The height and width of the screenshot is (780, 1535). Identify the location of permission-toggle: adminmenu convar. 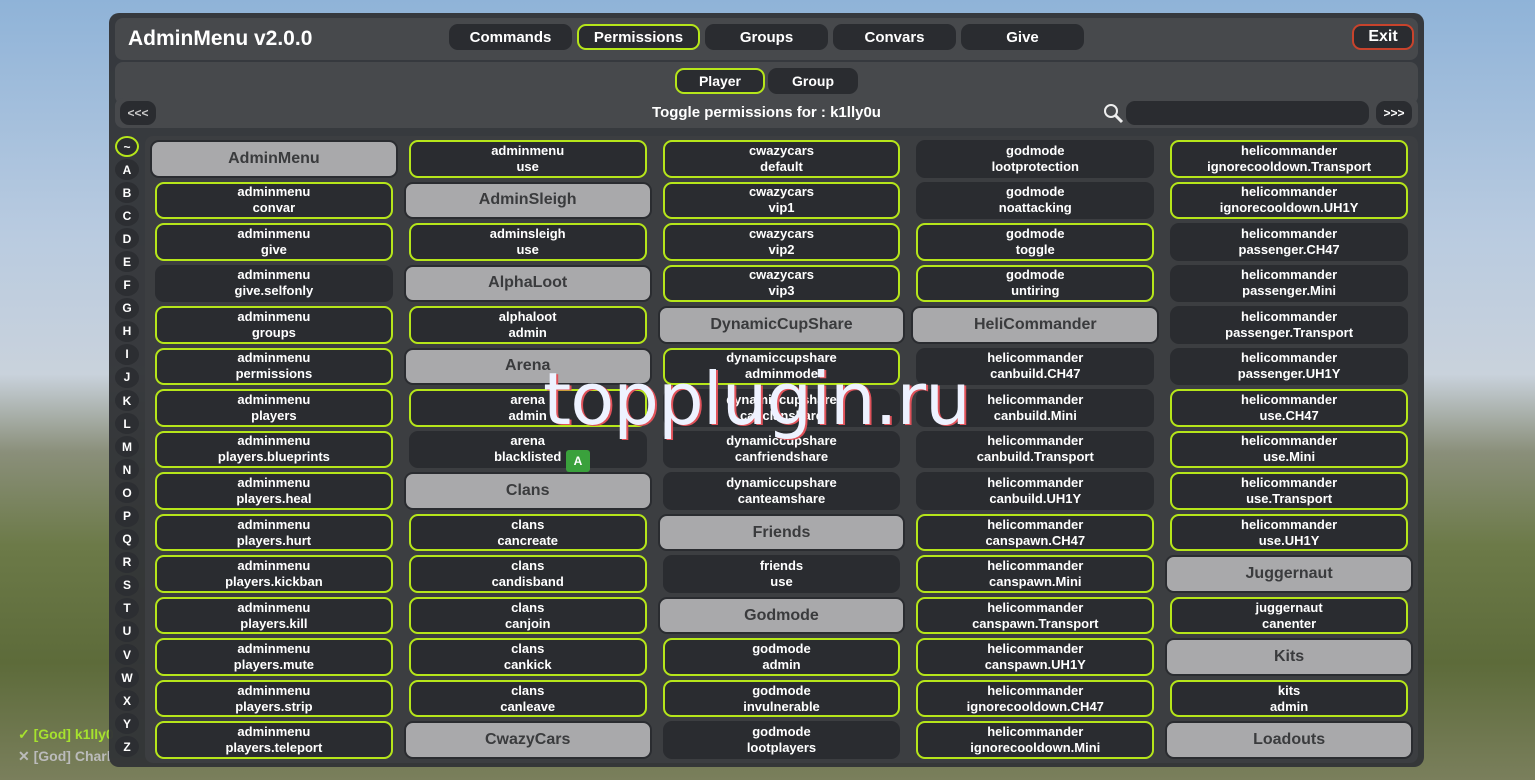
(274, 200).